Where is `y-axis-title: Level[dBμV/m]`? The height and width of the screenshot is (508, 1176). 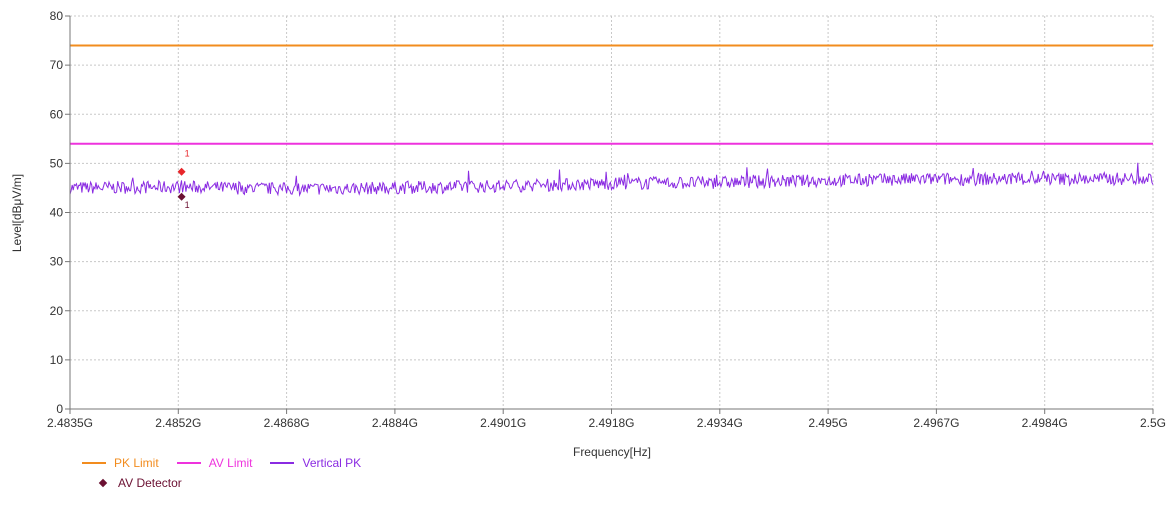 y-axis-title: Level[dBμV/m] is located at coordinates (17, 213).